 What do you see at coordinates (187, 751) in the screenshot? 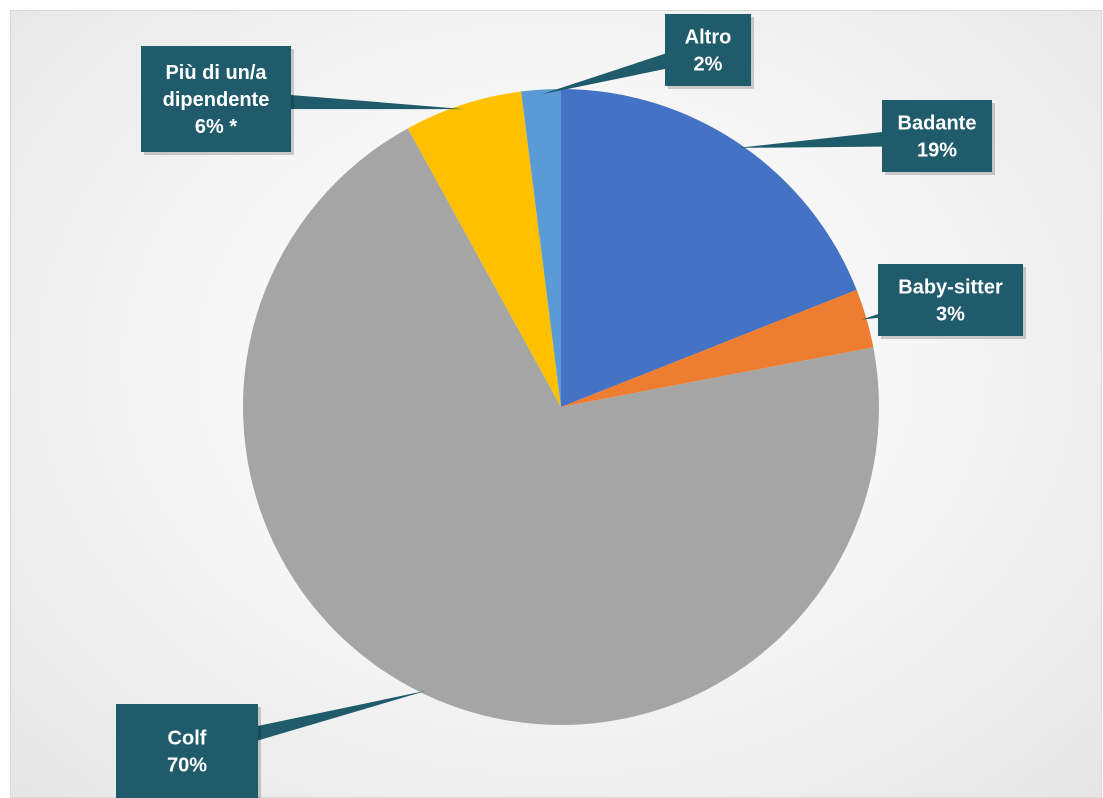
I see `callout-box-colf` at bounding box center [187, 751].